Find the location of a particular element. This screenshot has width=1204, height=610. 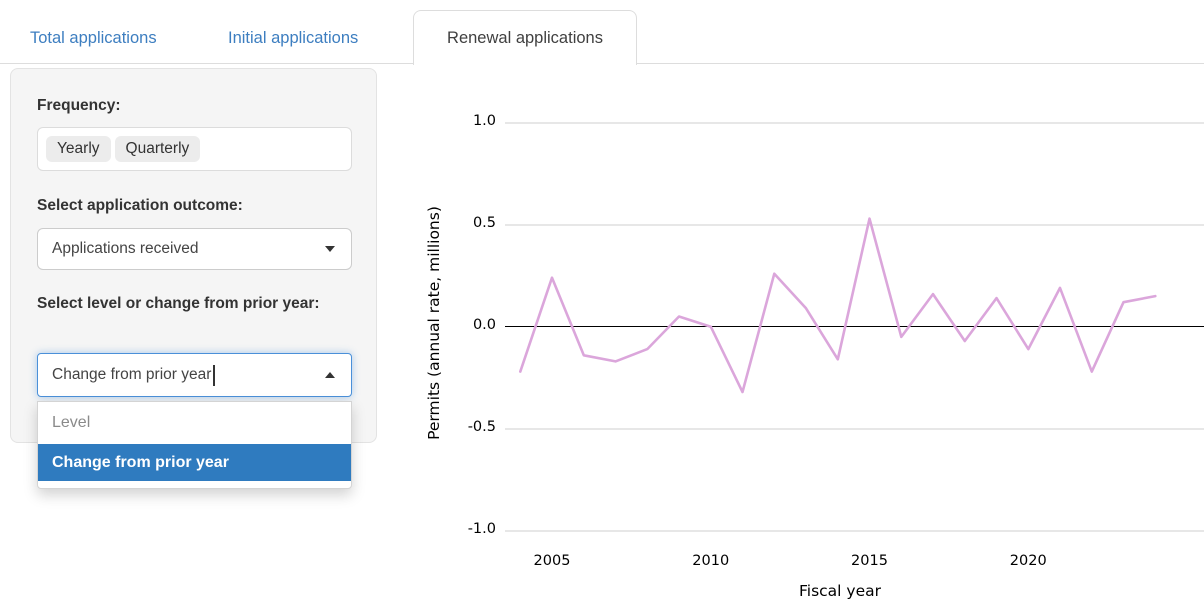

menu-option-change-from-prior-year: Change from prior year is located at coordinates (194, 462).